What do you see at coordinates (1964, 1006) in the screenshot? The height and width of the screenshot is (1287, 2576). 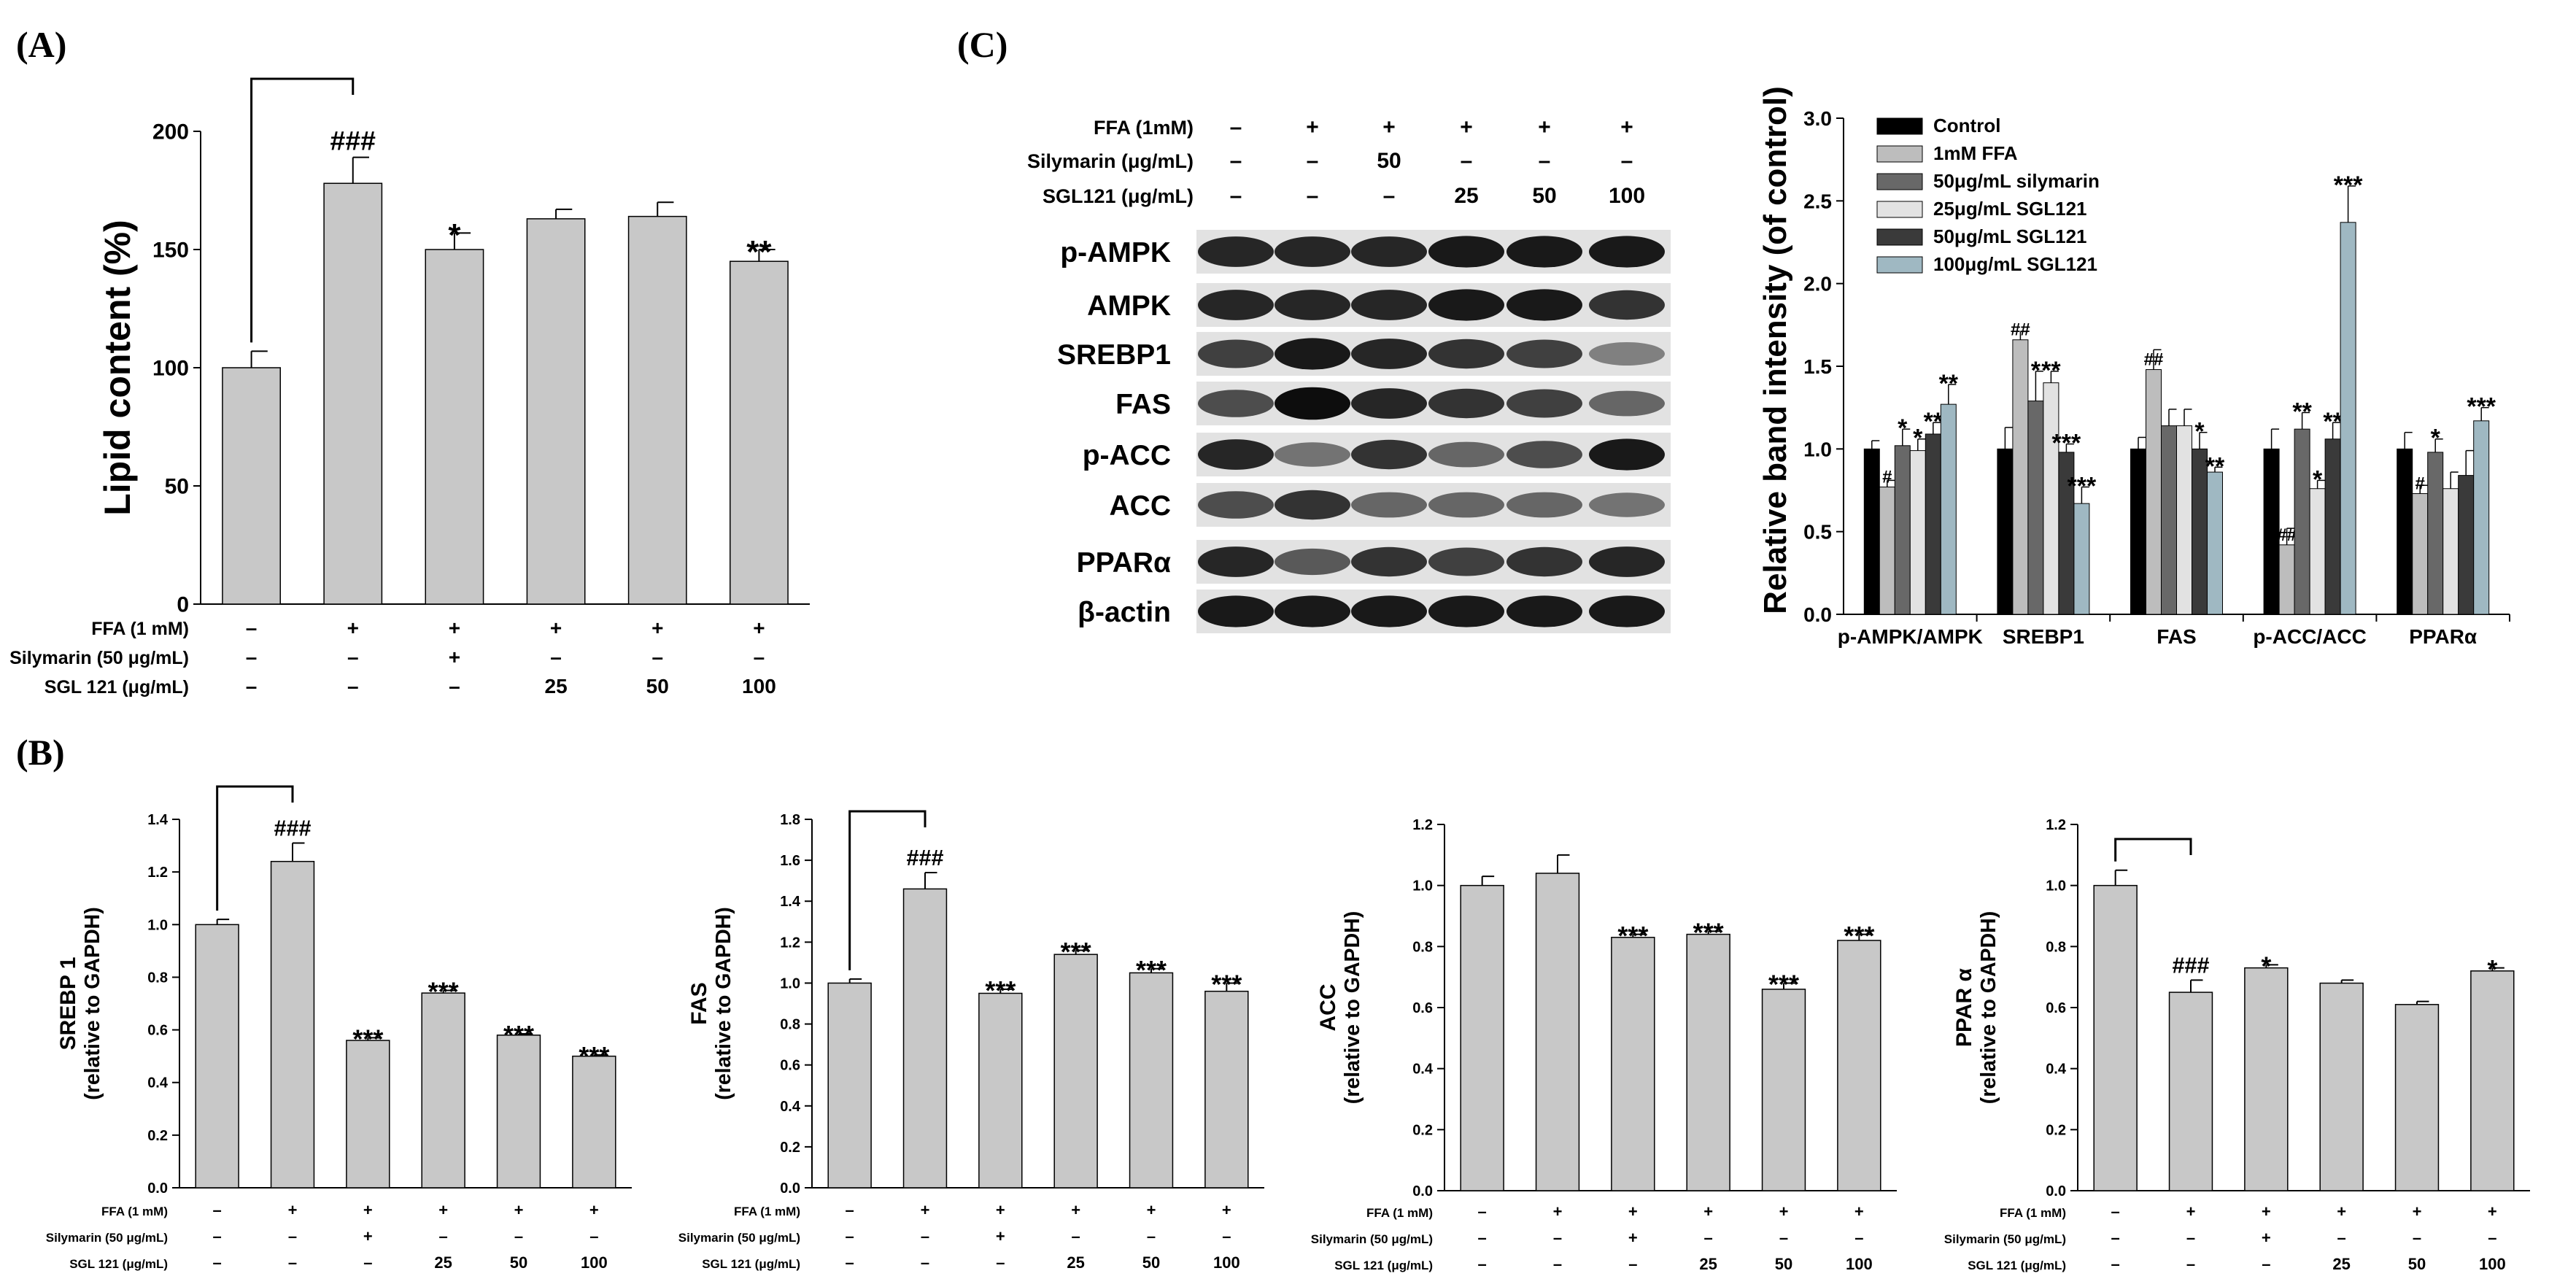 I see `y-axis-label: PPAR α` at bounding box center [1964, 1006].